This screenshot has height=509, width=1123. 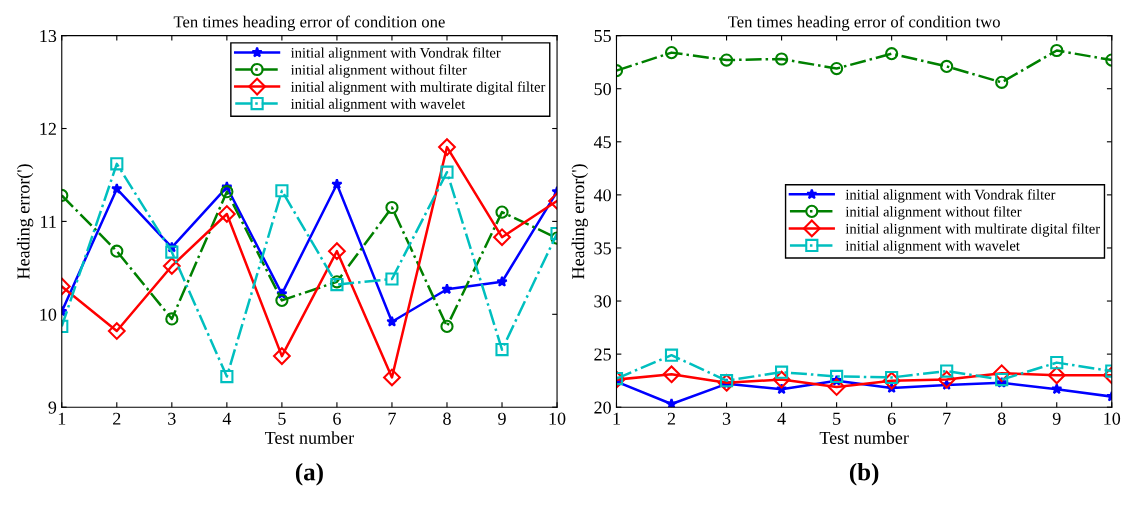 What do you see at coordinates (864, 23) in the screenshot?
I see `chart-title: Ten times heading error of condition two` at bounding box center [864, 23].